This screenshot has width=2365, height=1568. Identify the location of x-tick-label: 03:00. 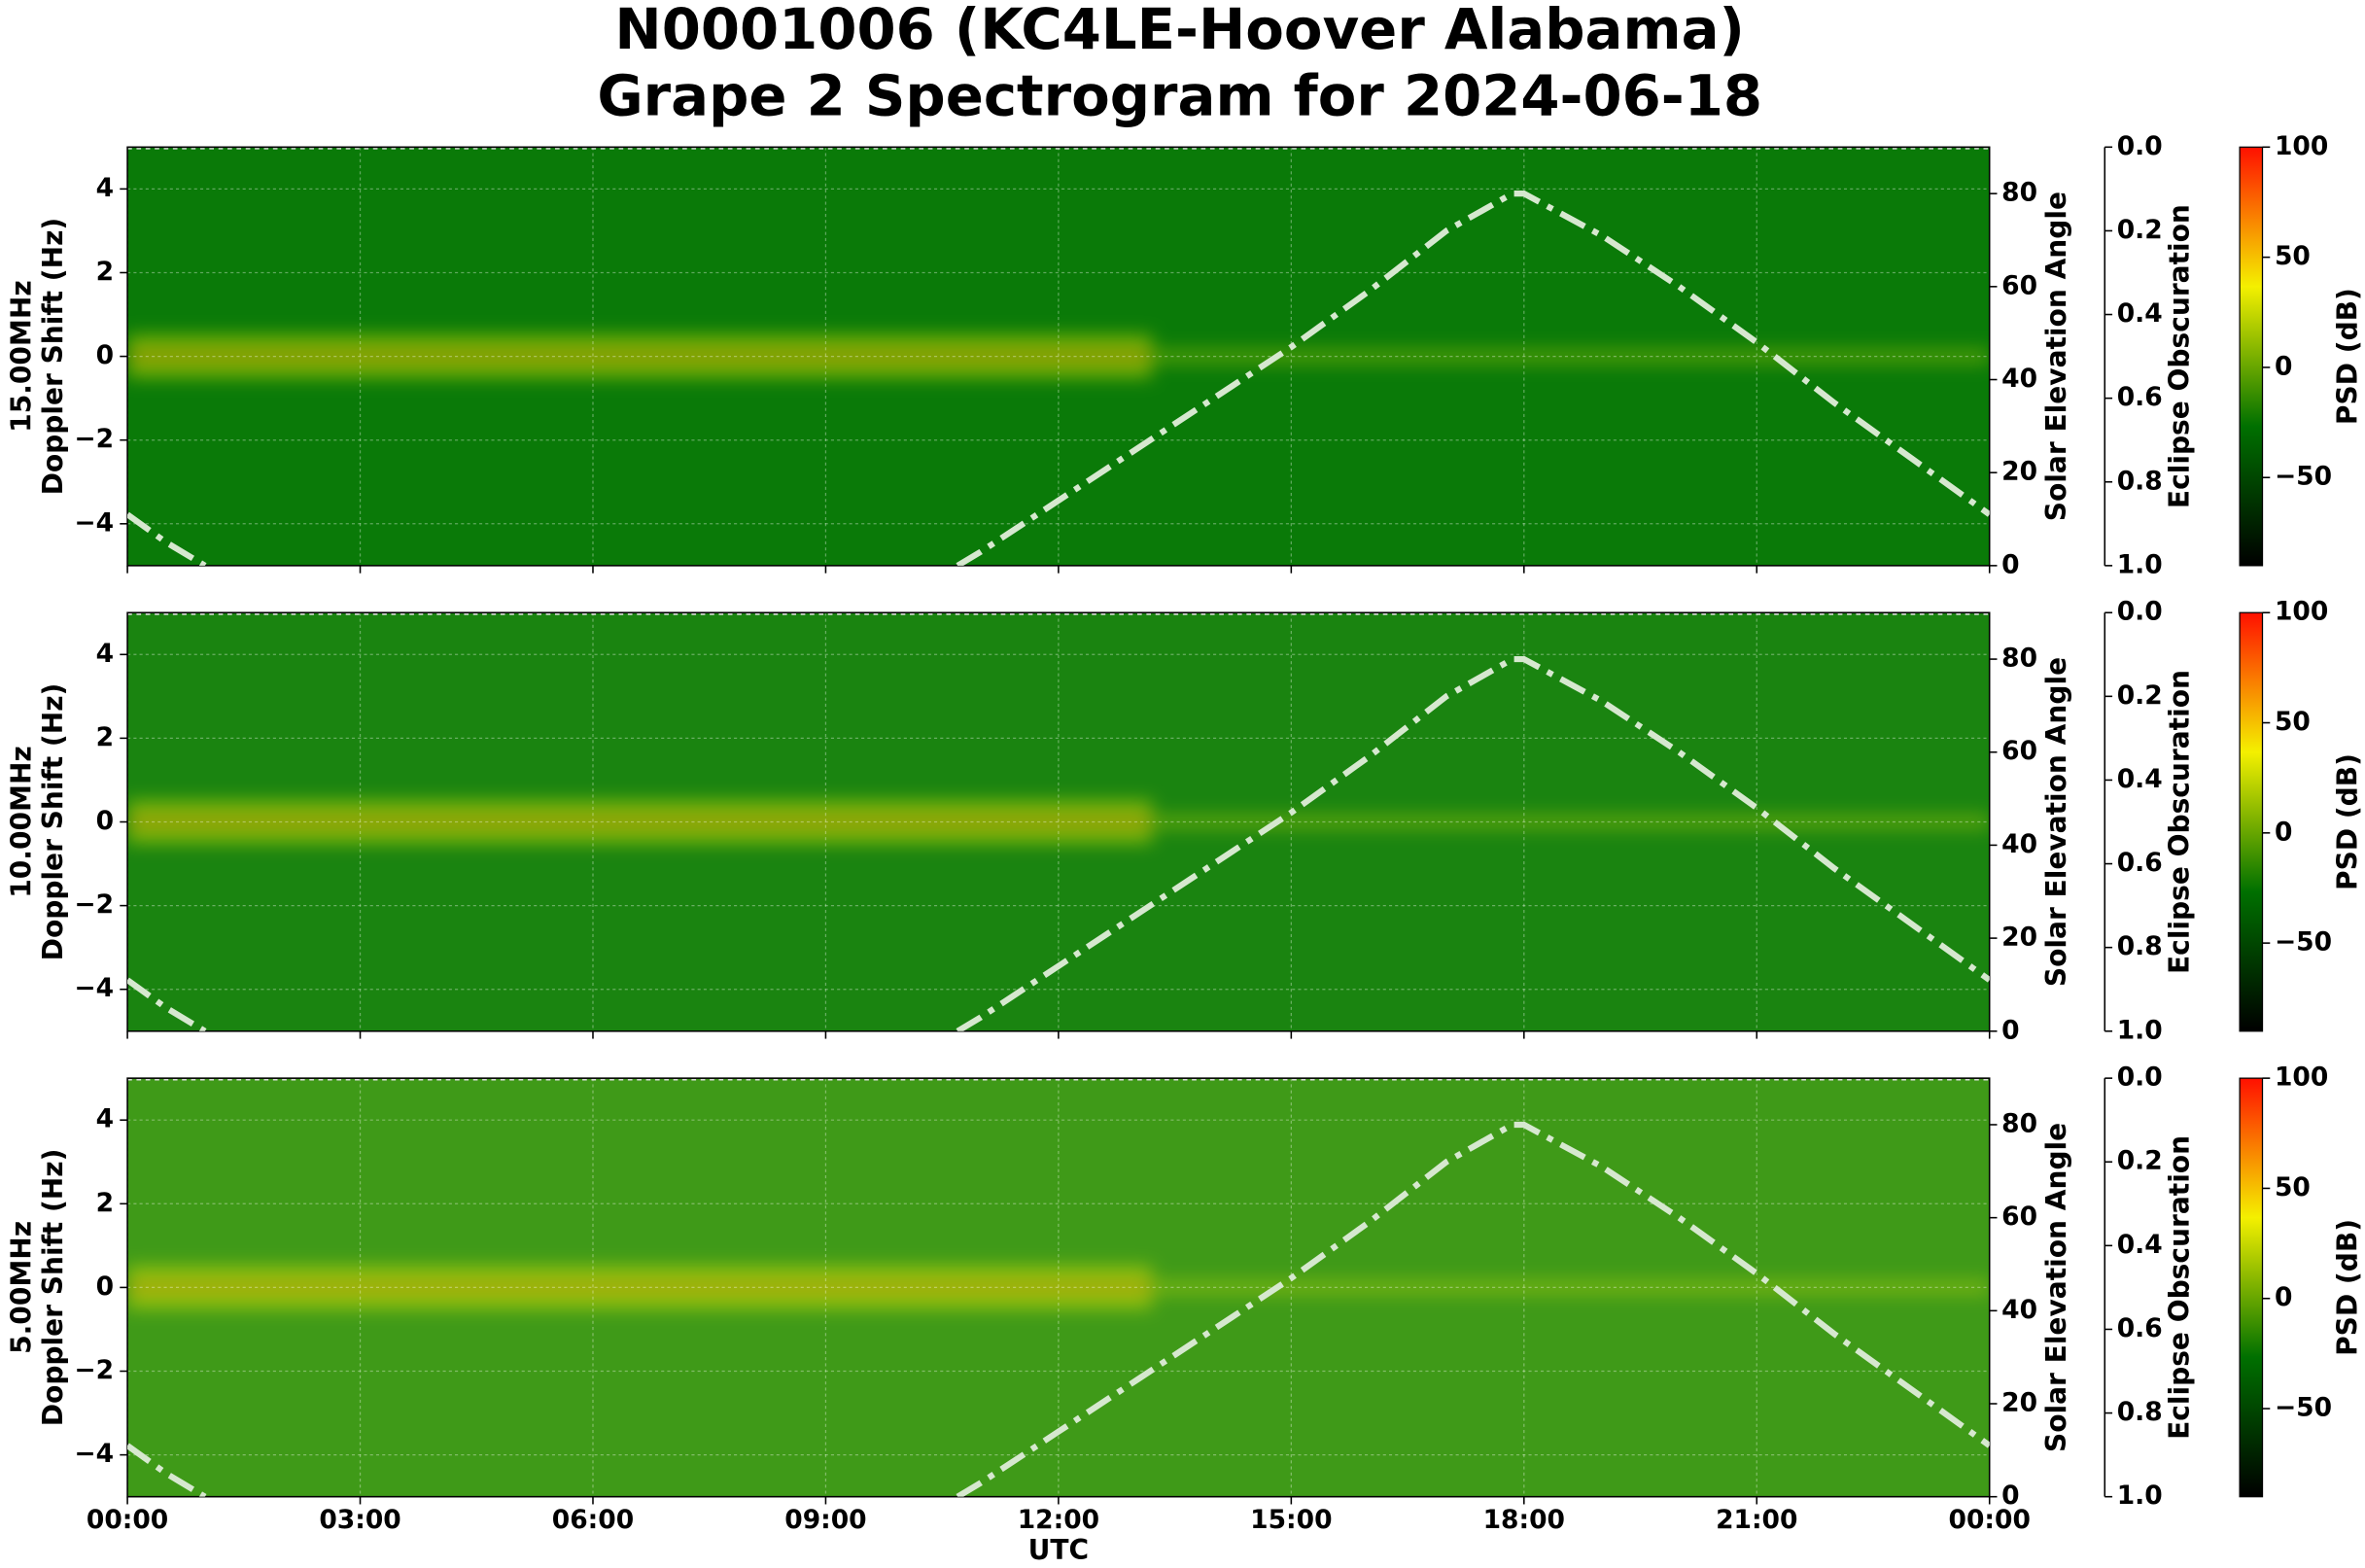
(359, 1520).